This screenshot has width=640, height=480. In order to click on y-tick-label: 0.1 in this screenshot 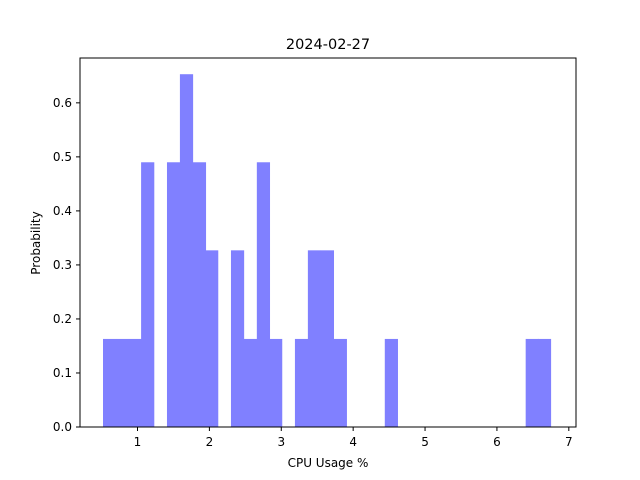, I will do `click(62, 373)`.